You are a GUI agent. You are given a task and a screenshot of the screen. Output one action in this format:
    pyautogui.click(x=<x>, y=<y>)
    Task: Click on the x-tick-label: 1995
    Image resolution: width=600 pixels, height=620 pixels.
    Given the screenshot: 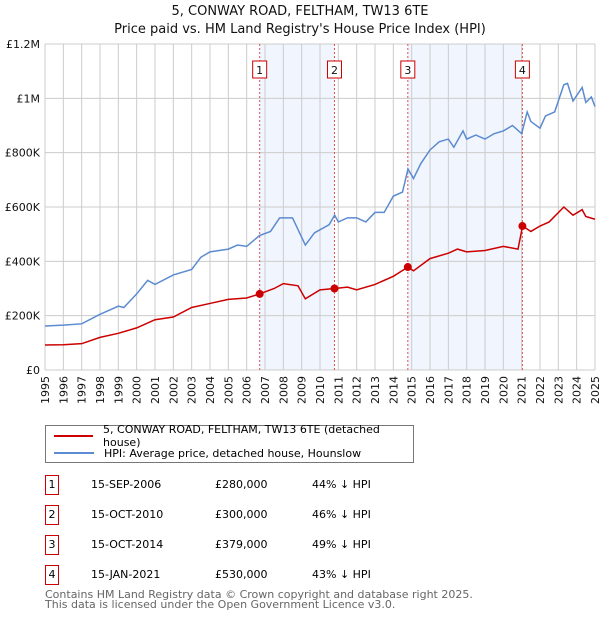 What is the action you would take?
    pyautogui.click(x=45, y=390)
    